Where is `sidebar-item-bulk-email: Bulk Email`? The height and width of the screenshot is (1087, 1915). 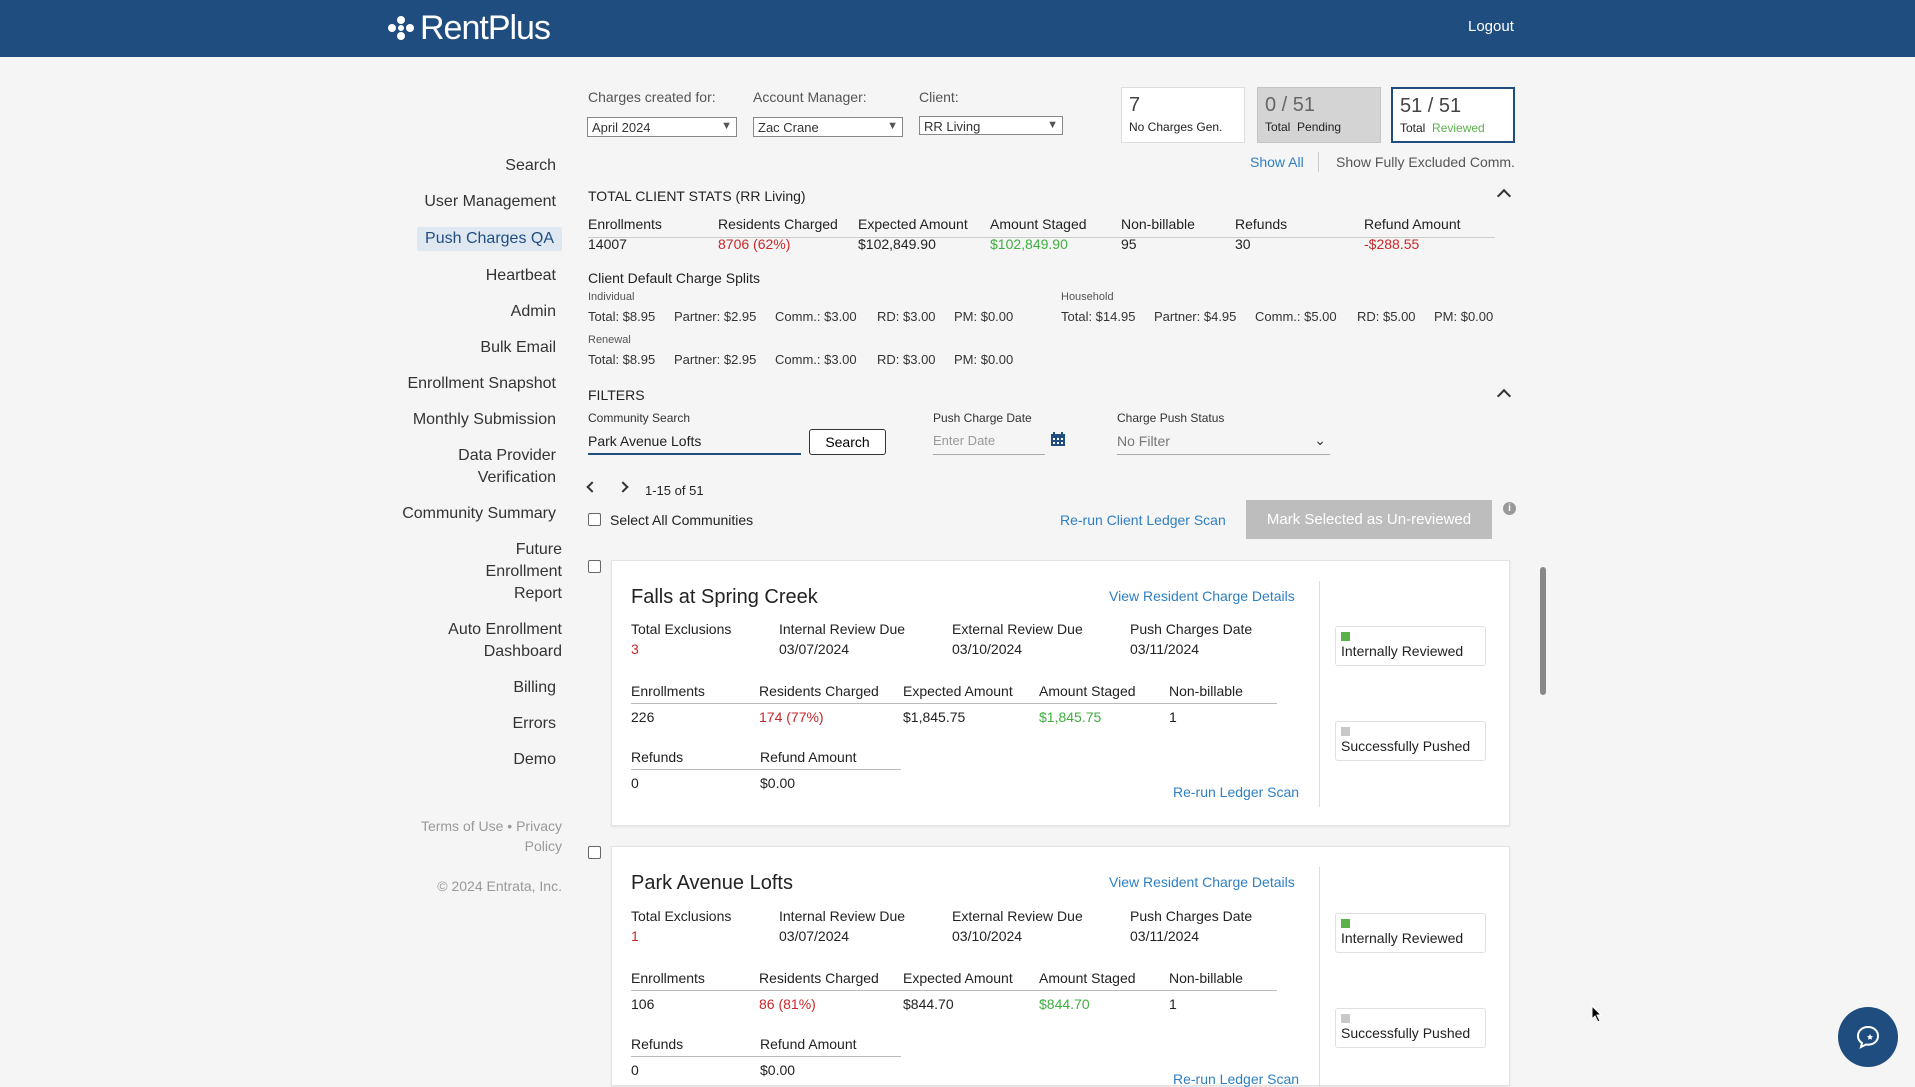 sidebar-item-bulk-email: Bulk Email is located at coordinates (518, 347).